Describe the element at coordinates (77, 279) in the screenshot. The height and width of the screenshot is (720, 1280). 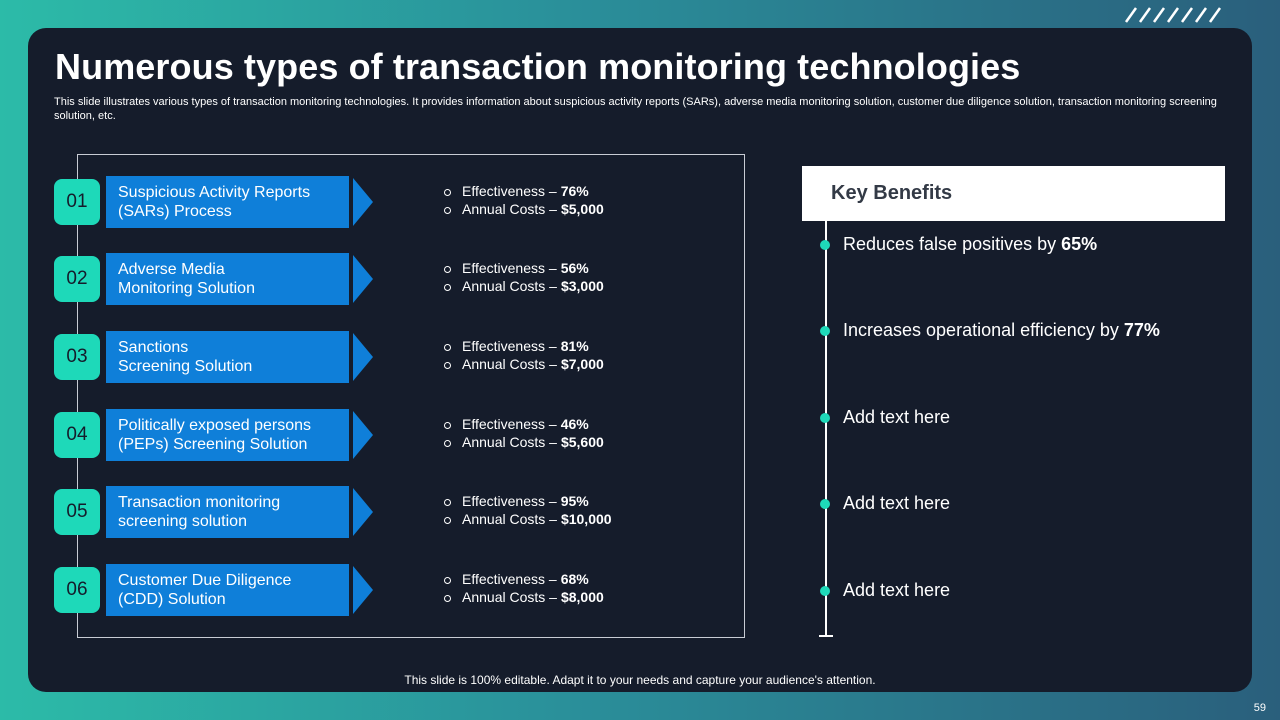
I see `row-number-badge: 02` at that location.